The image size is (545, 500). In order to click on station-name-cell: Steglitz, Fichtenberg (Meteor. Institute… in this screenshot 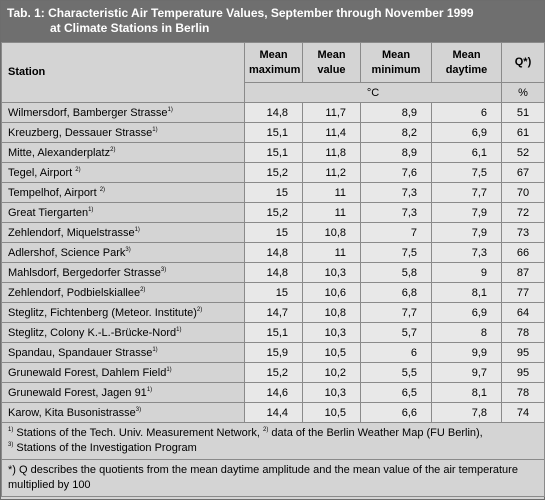, I will do `click(123, 312)`.